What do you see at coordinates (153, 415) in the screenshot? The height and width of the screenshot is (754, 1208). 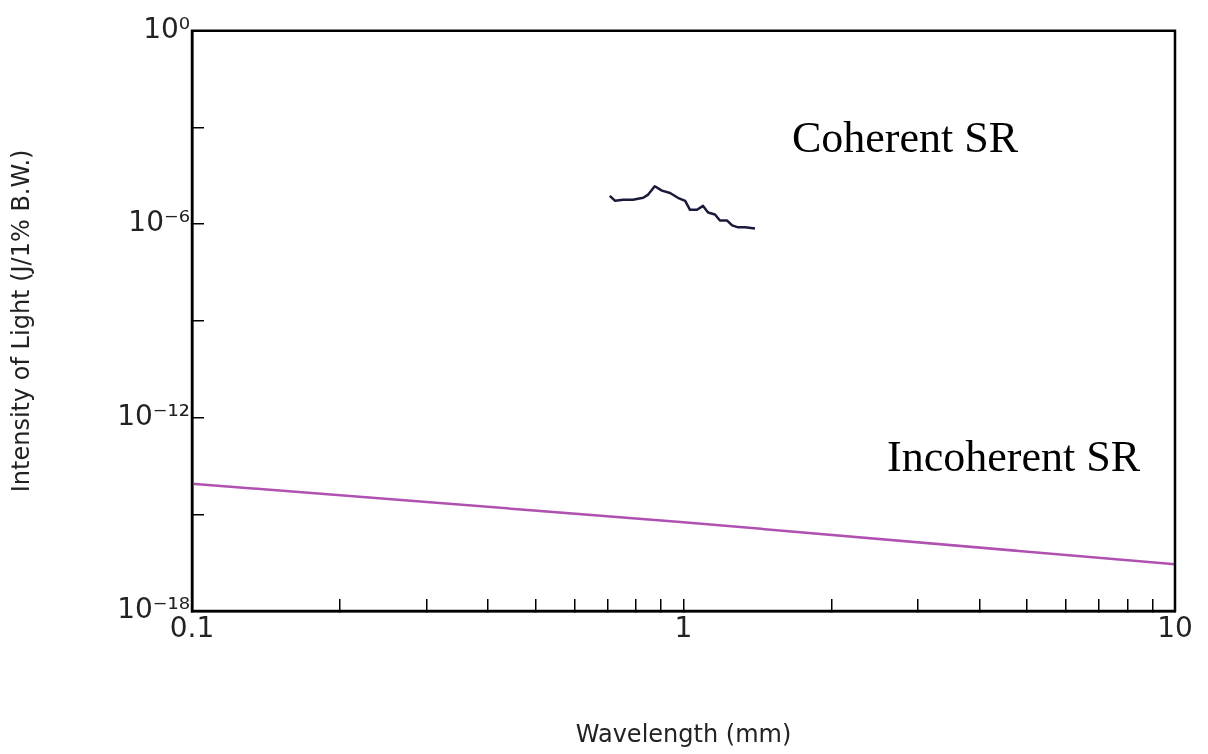 I see `y-tick-label: 10⁻¹²` at bounding box center [153, 415].